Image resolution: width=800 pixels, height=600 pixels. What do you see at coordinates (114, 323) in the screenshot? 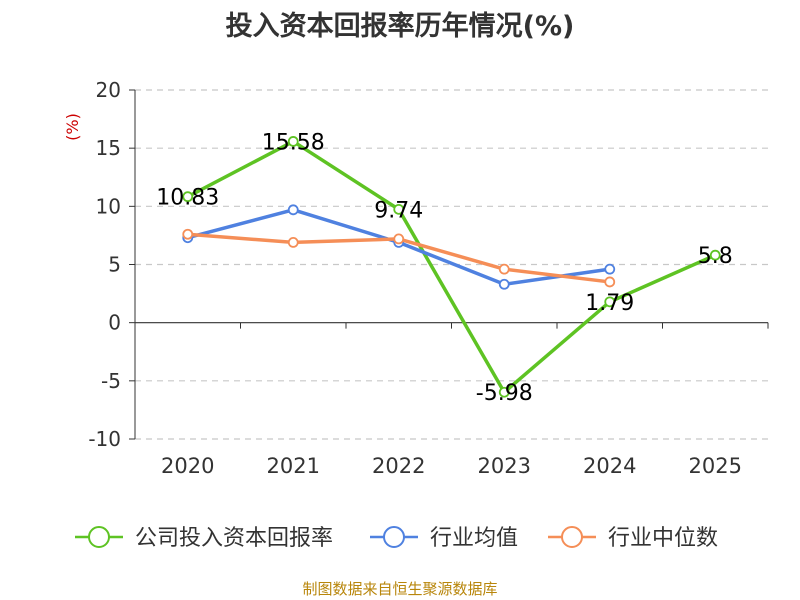
I see `y-tick-label: 0` at bounding box center [114, 323].